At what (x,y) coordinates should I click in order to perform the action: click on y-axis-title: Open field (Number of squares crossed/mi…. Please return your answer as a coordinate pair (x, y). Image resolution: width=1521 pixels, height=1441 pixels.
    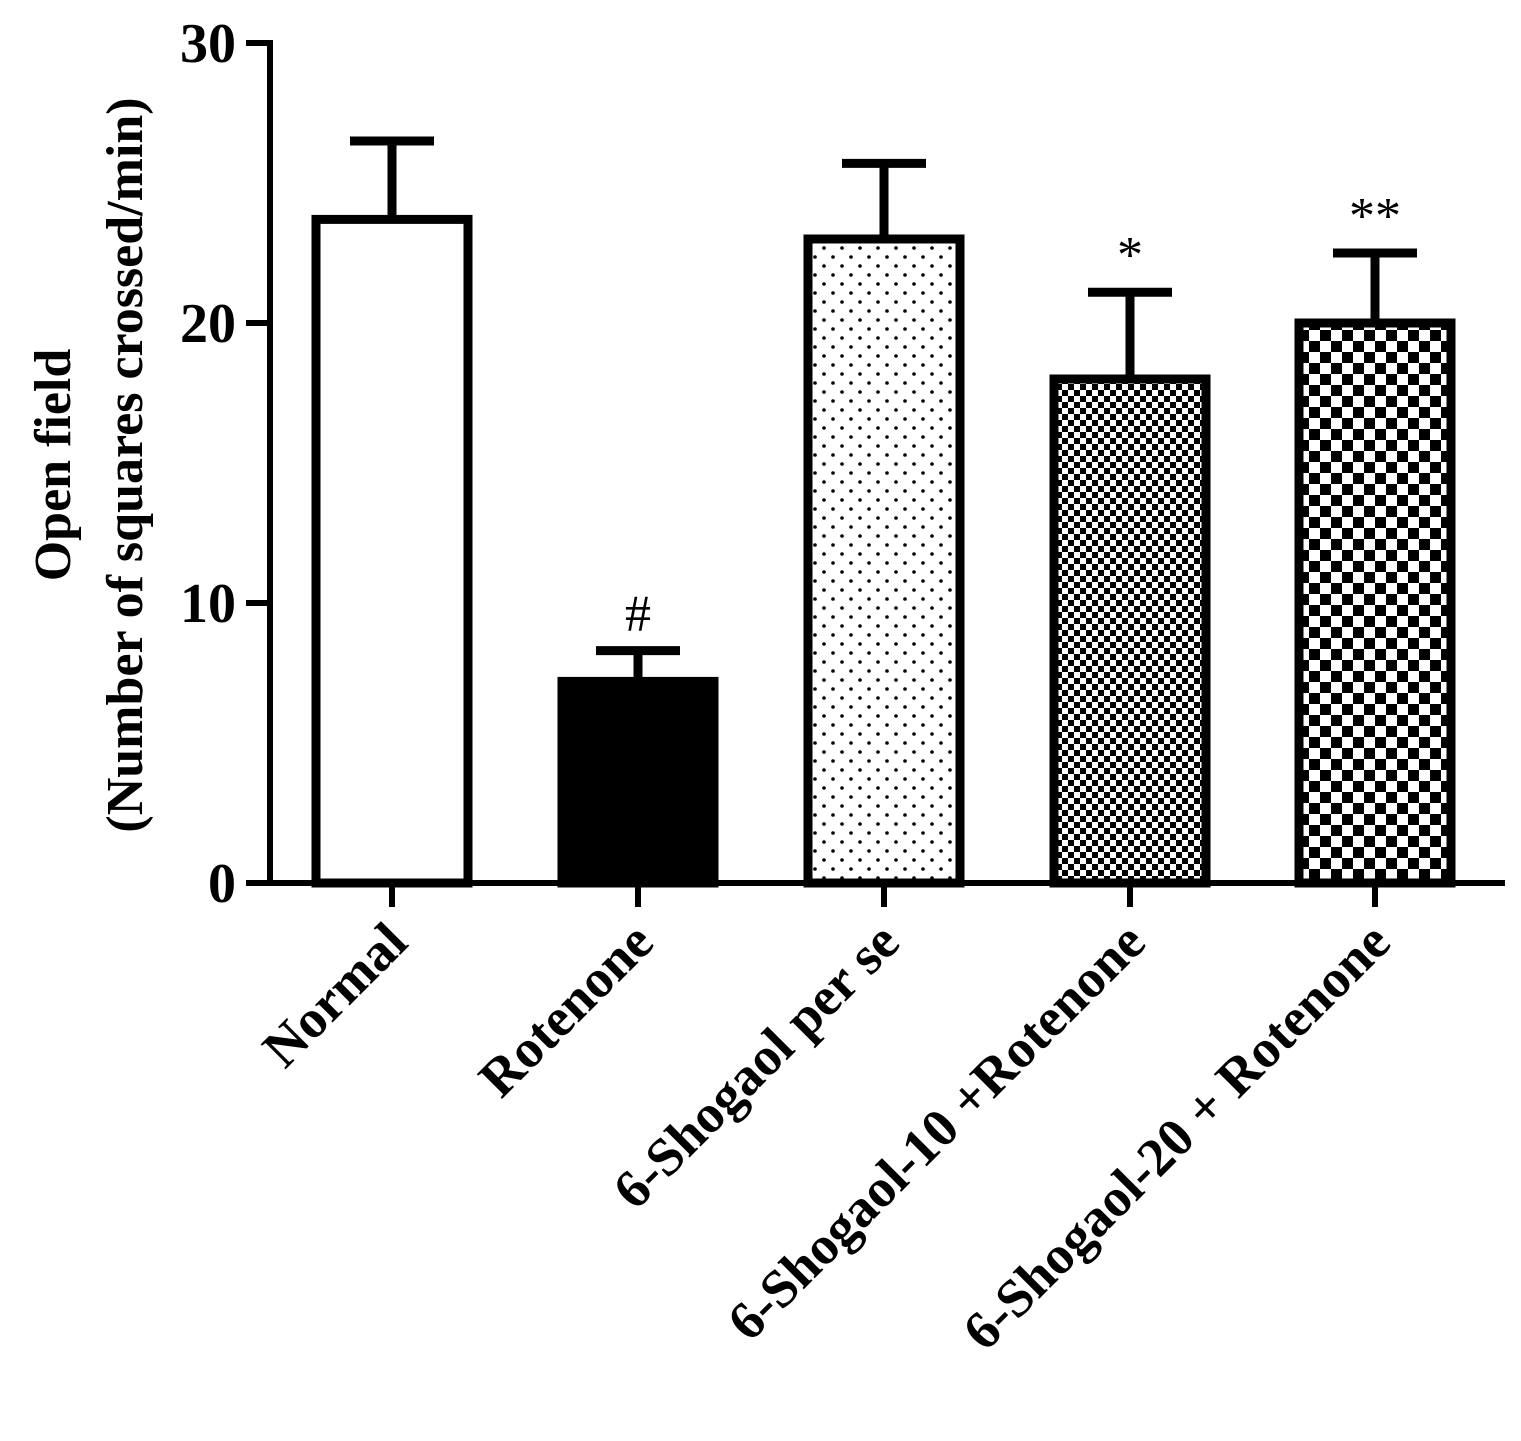
    Looking at the image, I should click on (89, 464).